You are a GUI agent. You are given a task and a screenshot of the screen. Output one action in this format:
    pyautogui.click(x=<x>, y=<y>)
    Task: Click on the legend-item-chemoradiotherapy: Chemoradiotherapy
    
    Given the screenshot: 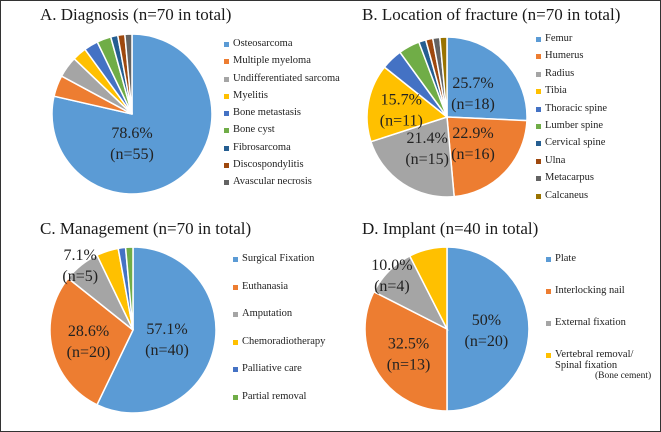 What is the action you would take?
    pyautogui.click(x=279, y=350)
    